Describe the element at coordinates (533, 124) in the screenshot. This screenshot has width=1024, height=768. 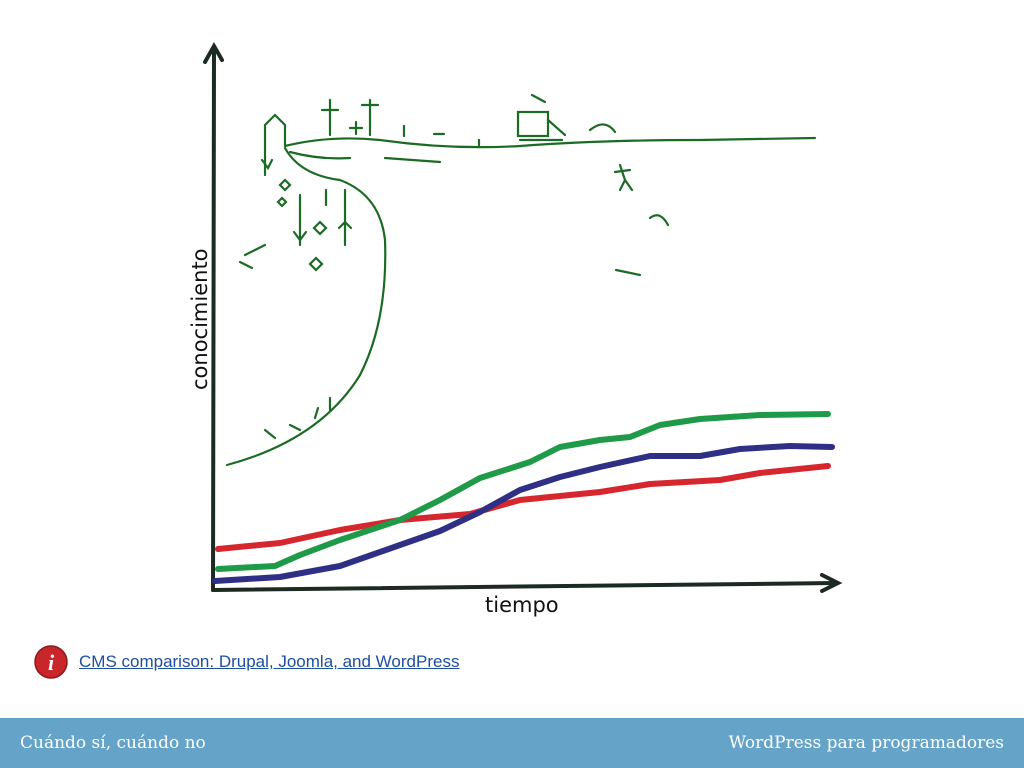
I see `bulldozer` at that location.